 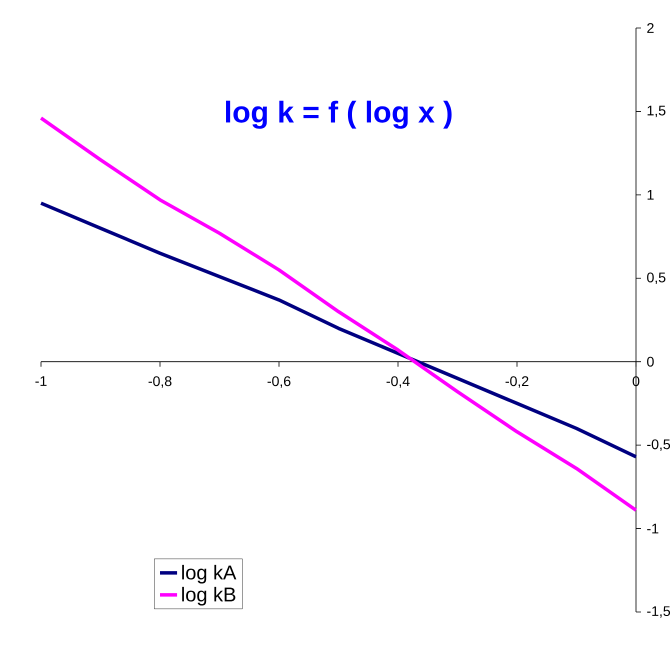 I want to click on x-tick-label: -1, so click(x=41, y=381).